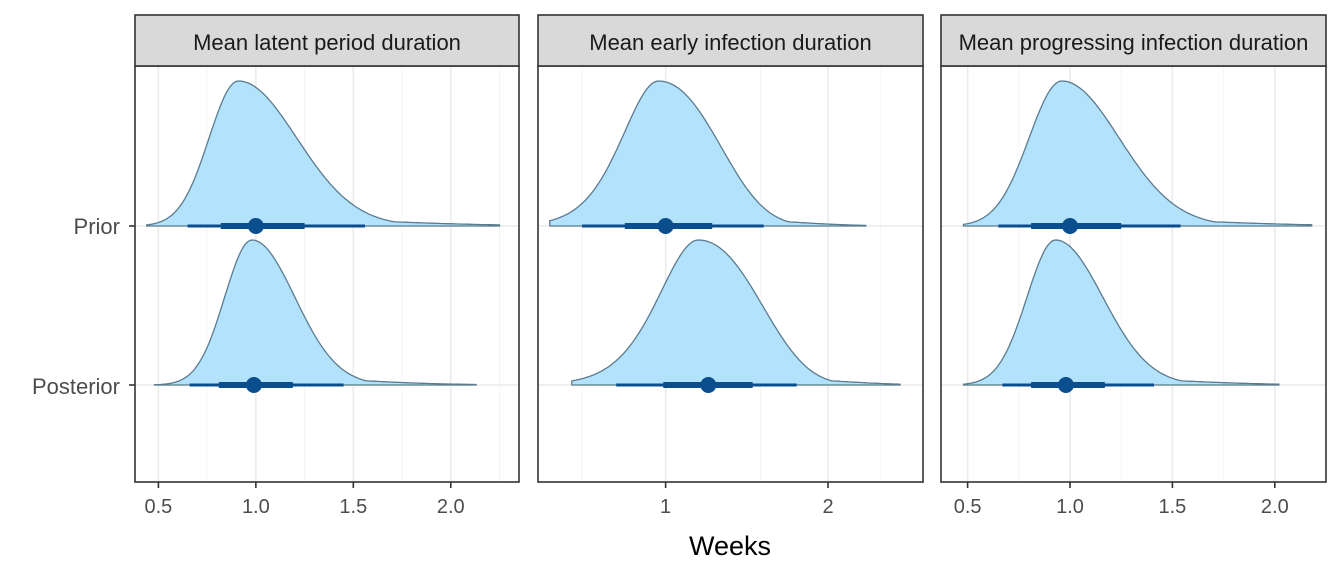 This screenshot has height=576, width=1344. I want to click on strip-title: Mean latent period duration, so click(327, 42).